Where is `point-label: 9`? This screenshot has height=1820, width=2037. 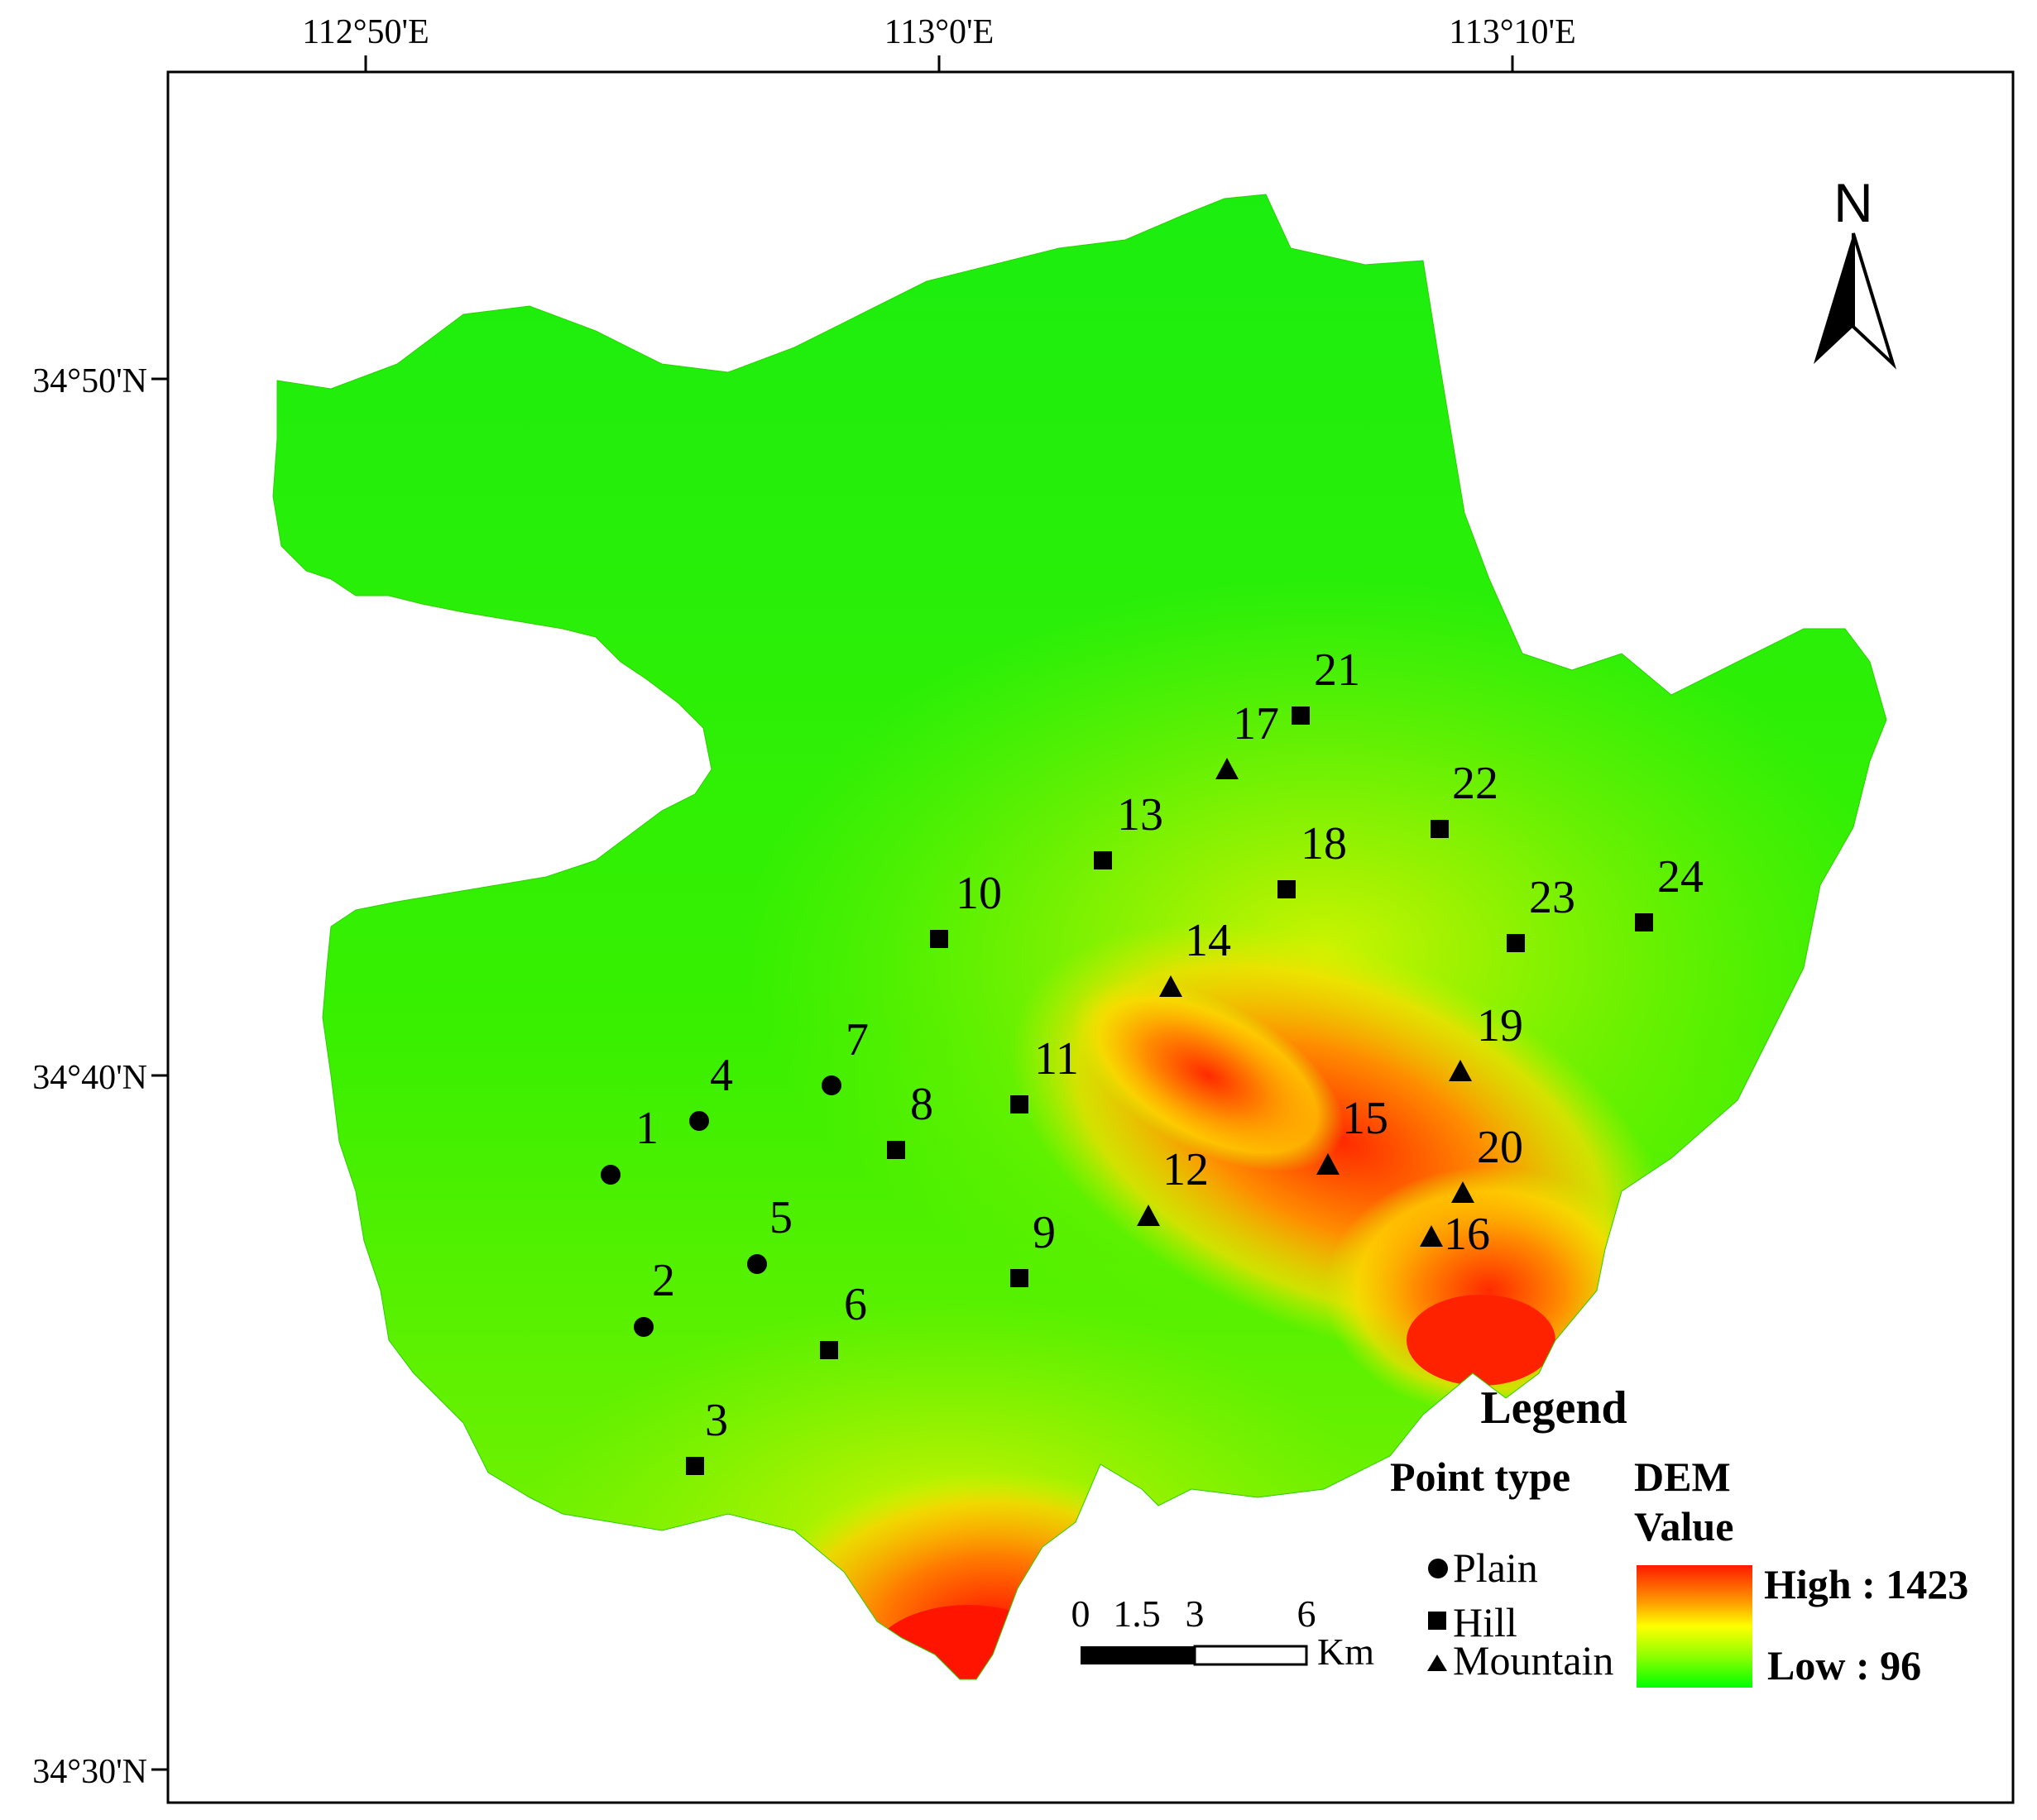
point-label: 9 is located at coordinates (1044, 1232).